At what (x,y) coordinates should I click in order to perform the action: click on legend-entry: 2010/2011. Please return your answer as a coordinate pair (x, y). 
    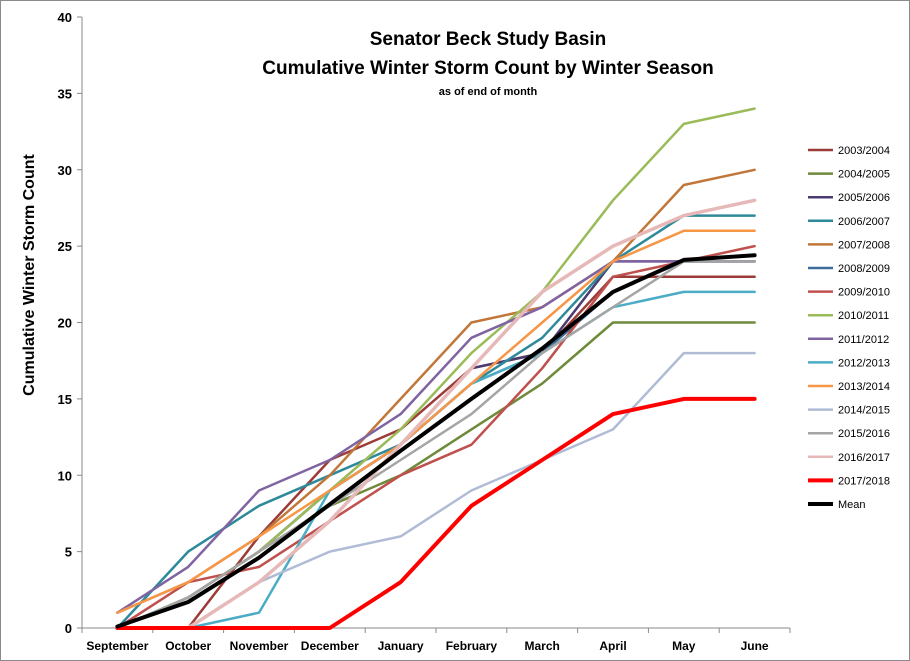
    Looking at the image, I should click on (848, 316).